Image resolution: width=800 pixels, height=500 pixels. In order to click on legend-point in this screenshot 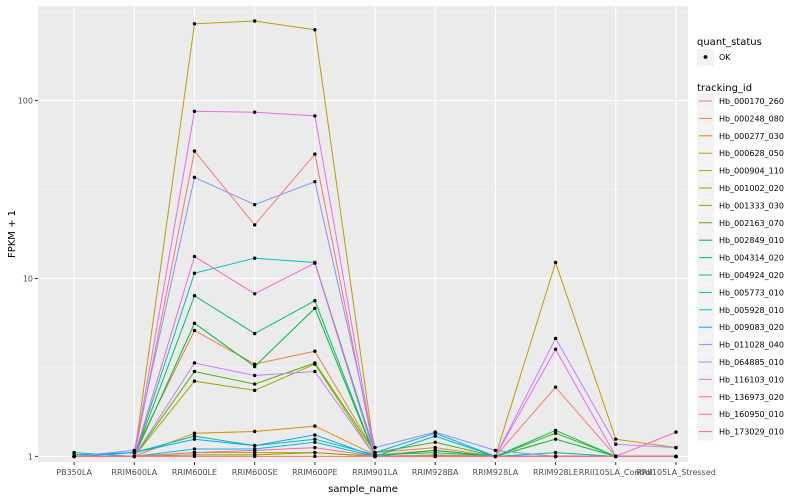, I will do `click(705, 57)`.